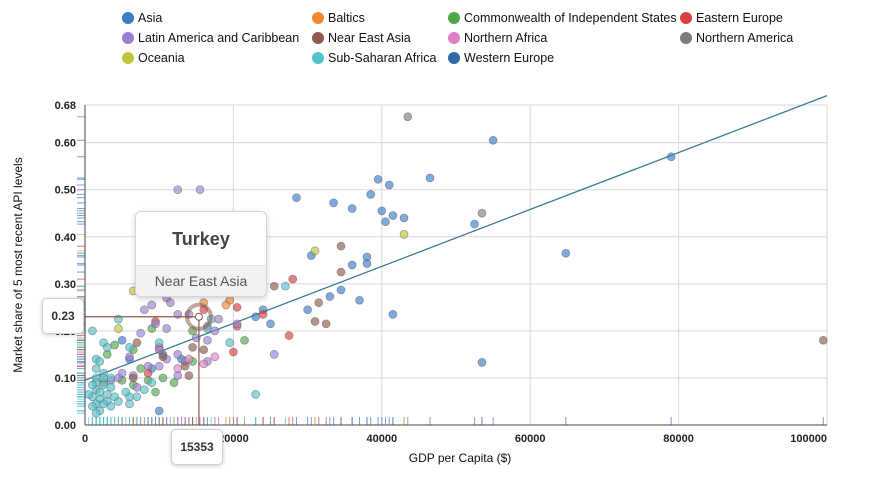 This screenshot has height=498, width=886. What do you see at coordinates (226, 305) in the screenshot?
I see `data-point-baltics` at bounding box center [226, 305].